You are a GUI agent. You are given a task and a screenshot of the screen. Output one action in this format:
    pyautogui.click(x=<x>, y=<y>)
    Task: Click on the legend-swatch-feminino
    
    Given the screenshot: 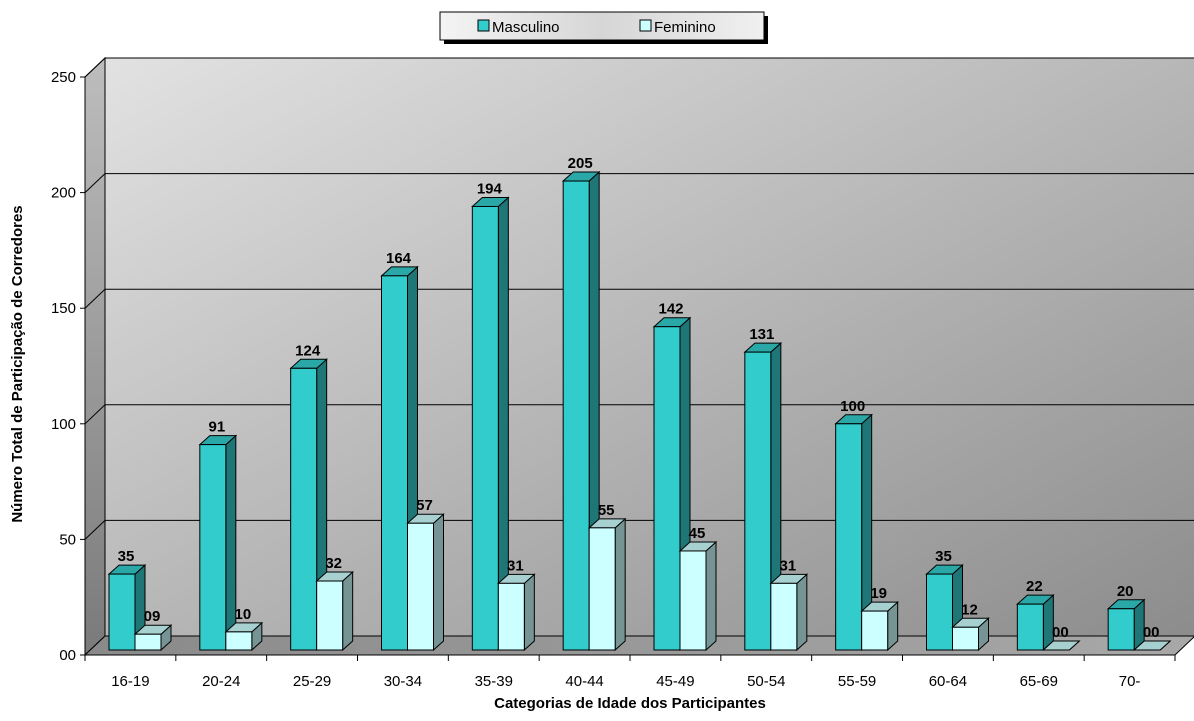 What is the action you would take?
    pyautogui.click(x=645, y=25)
    